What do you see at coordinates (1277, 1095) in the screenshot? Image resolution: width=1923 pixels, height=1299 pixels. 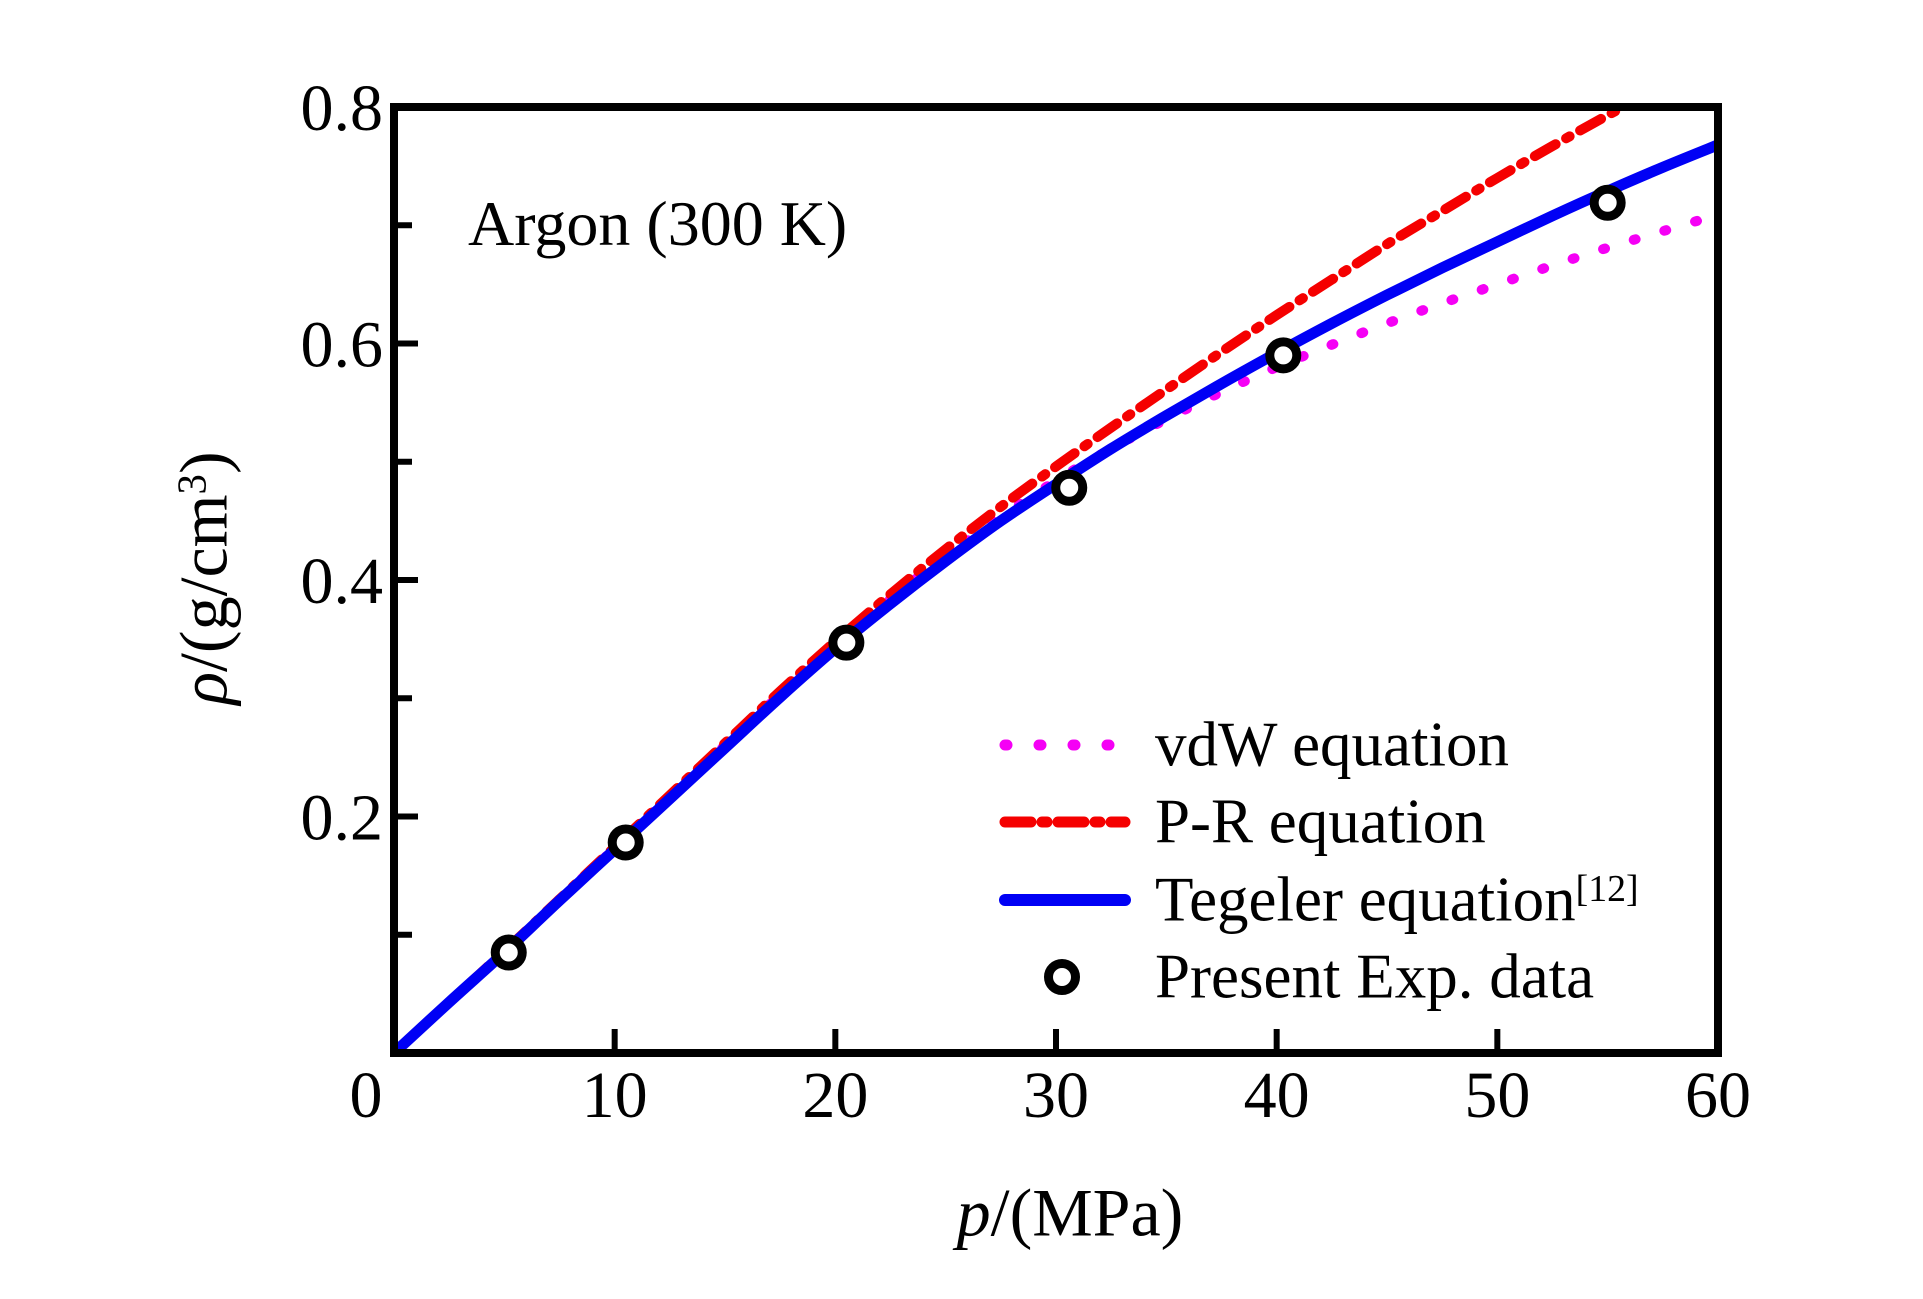 I see `x-tick-label-40: 40` at bounding box center [1277, 1095].